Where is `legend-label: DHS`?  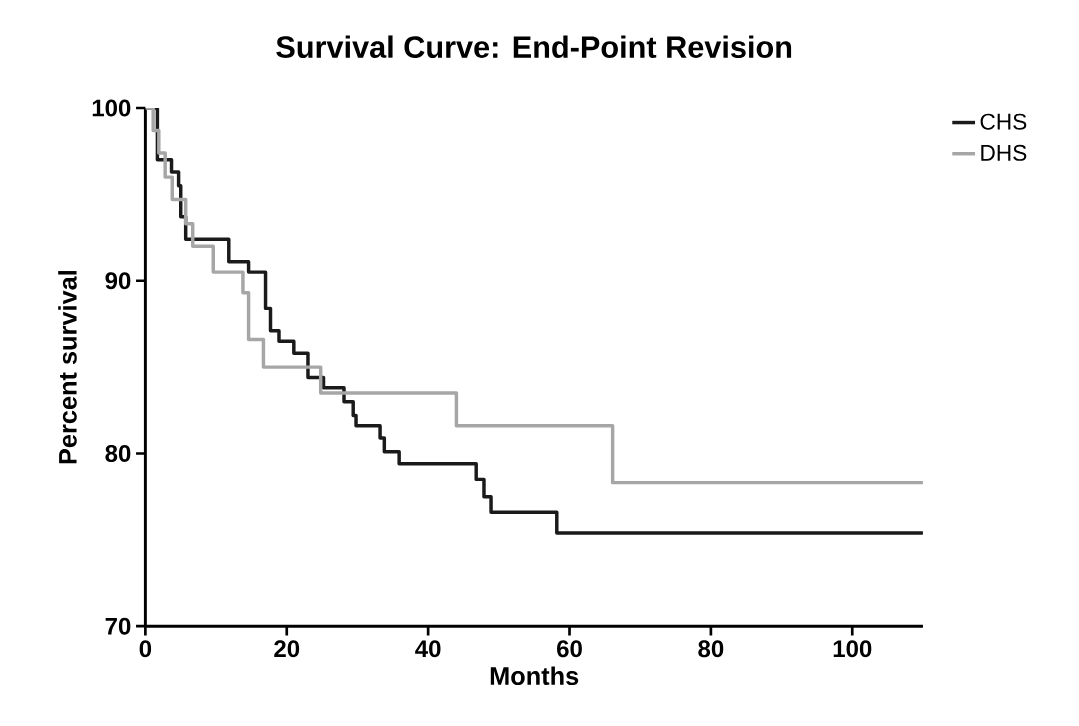 legend-label: DHS is located at coordinates (1004, 152).